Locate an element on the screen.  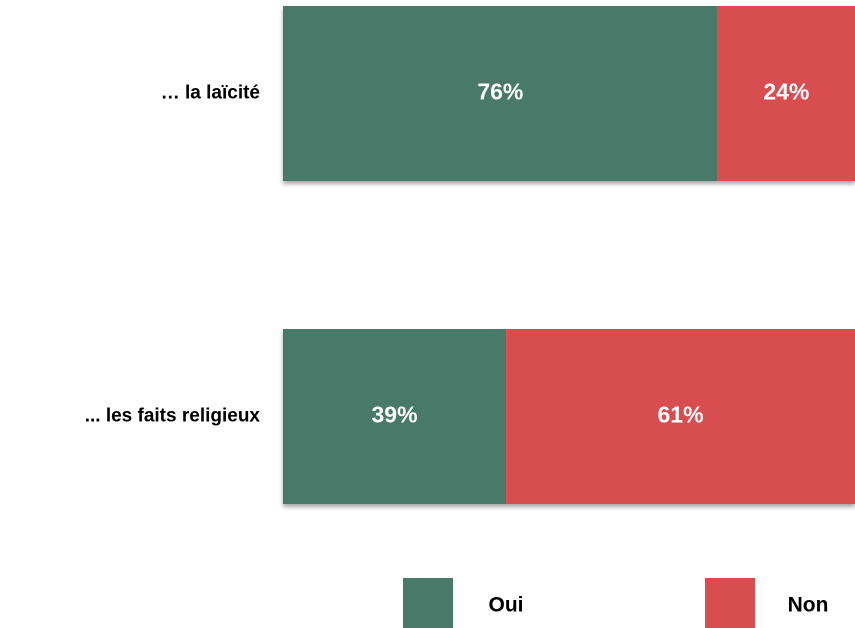
value-label: 76% is located at coordinates (500, 92).